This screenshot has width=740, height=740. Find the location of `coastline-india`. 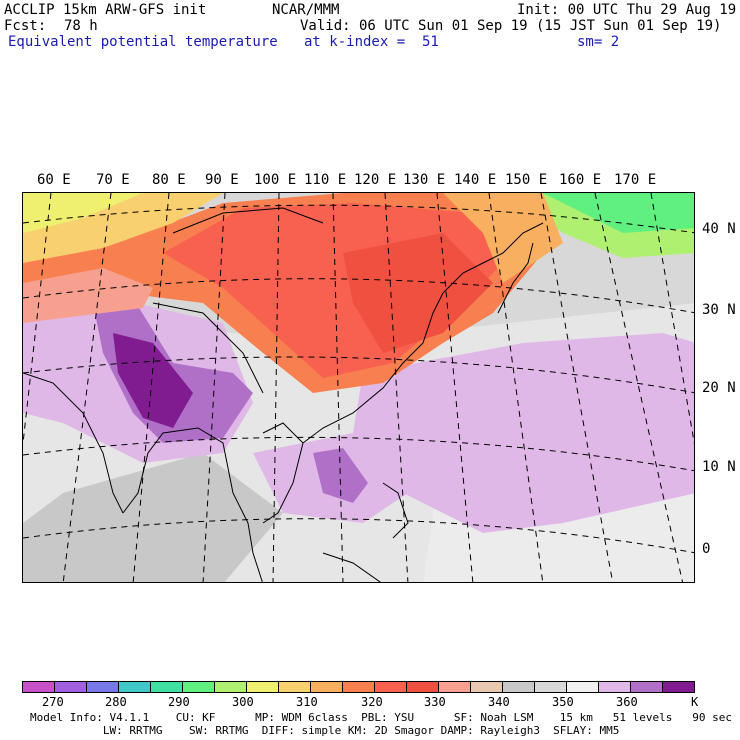

coastline-india is located at coordinates (73, 443).